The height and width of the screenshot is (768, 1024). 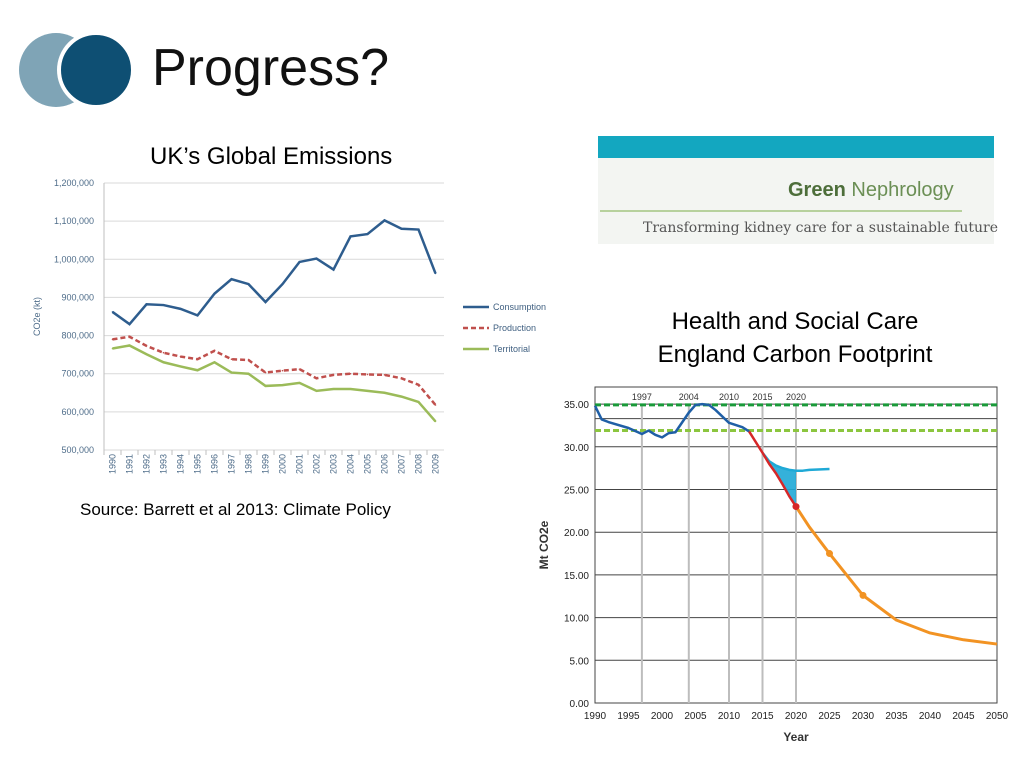 I want to click on x-tick-label: 2008, so click(x=419, y=464).